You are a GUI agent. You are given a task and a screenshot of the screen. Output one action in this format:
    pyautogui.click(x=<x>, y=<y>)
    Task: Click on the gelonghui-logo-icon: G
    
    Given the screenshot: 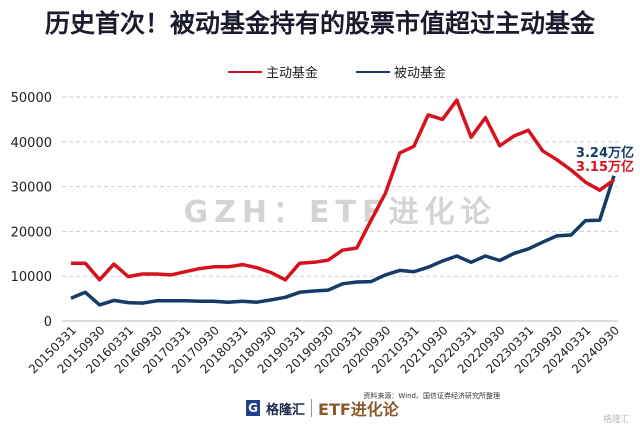 What is the action you would take?
    pyautogui.click(x=253, y=408)
    